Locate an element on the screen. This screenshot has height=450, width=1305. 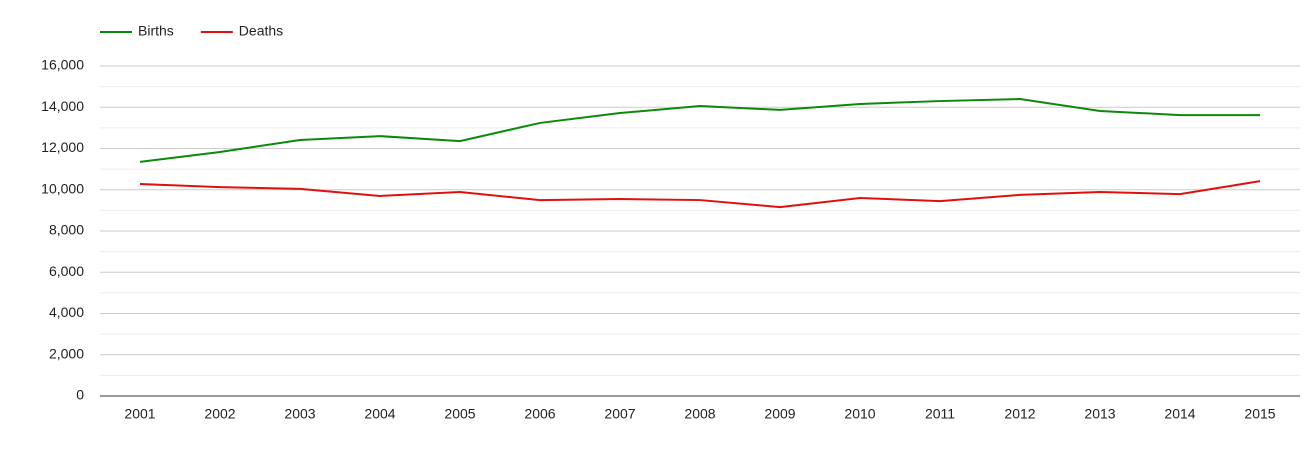
y-tick-label: 8,000 is located at coordinates (66, 230).